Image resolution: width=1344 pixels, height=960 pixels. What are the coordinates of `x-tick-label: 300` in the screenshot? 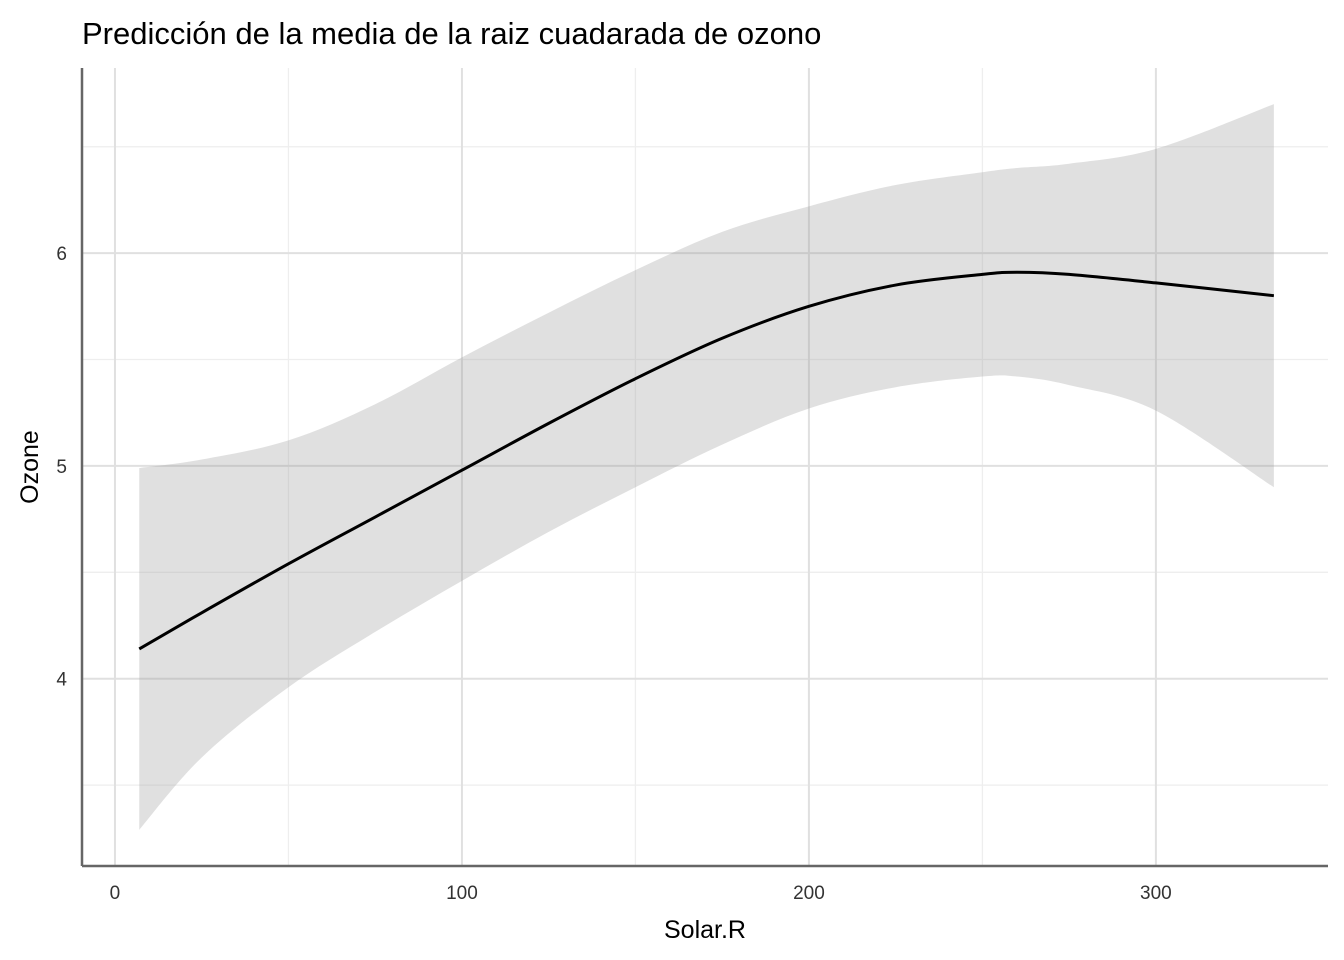 It's located at (1156, 893).